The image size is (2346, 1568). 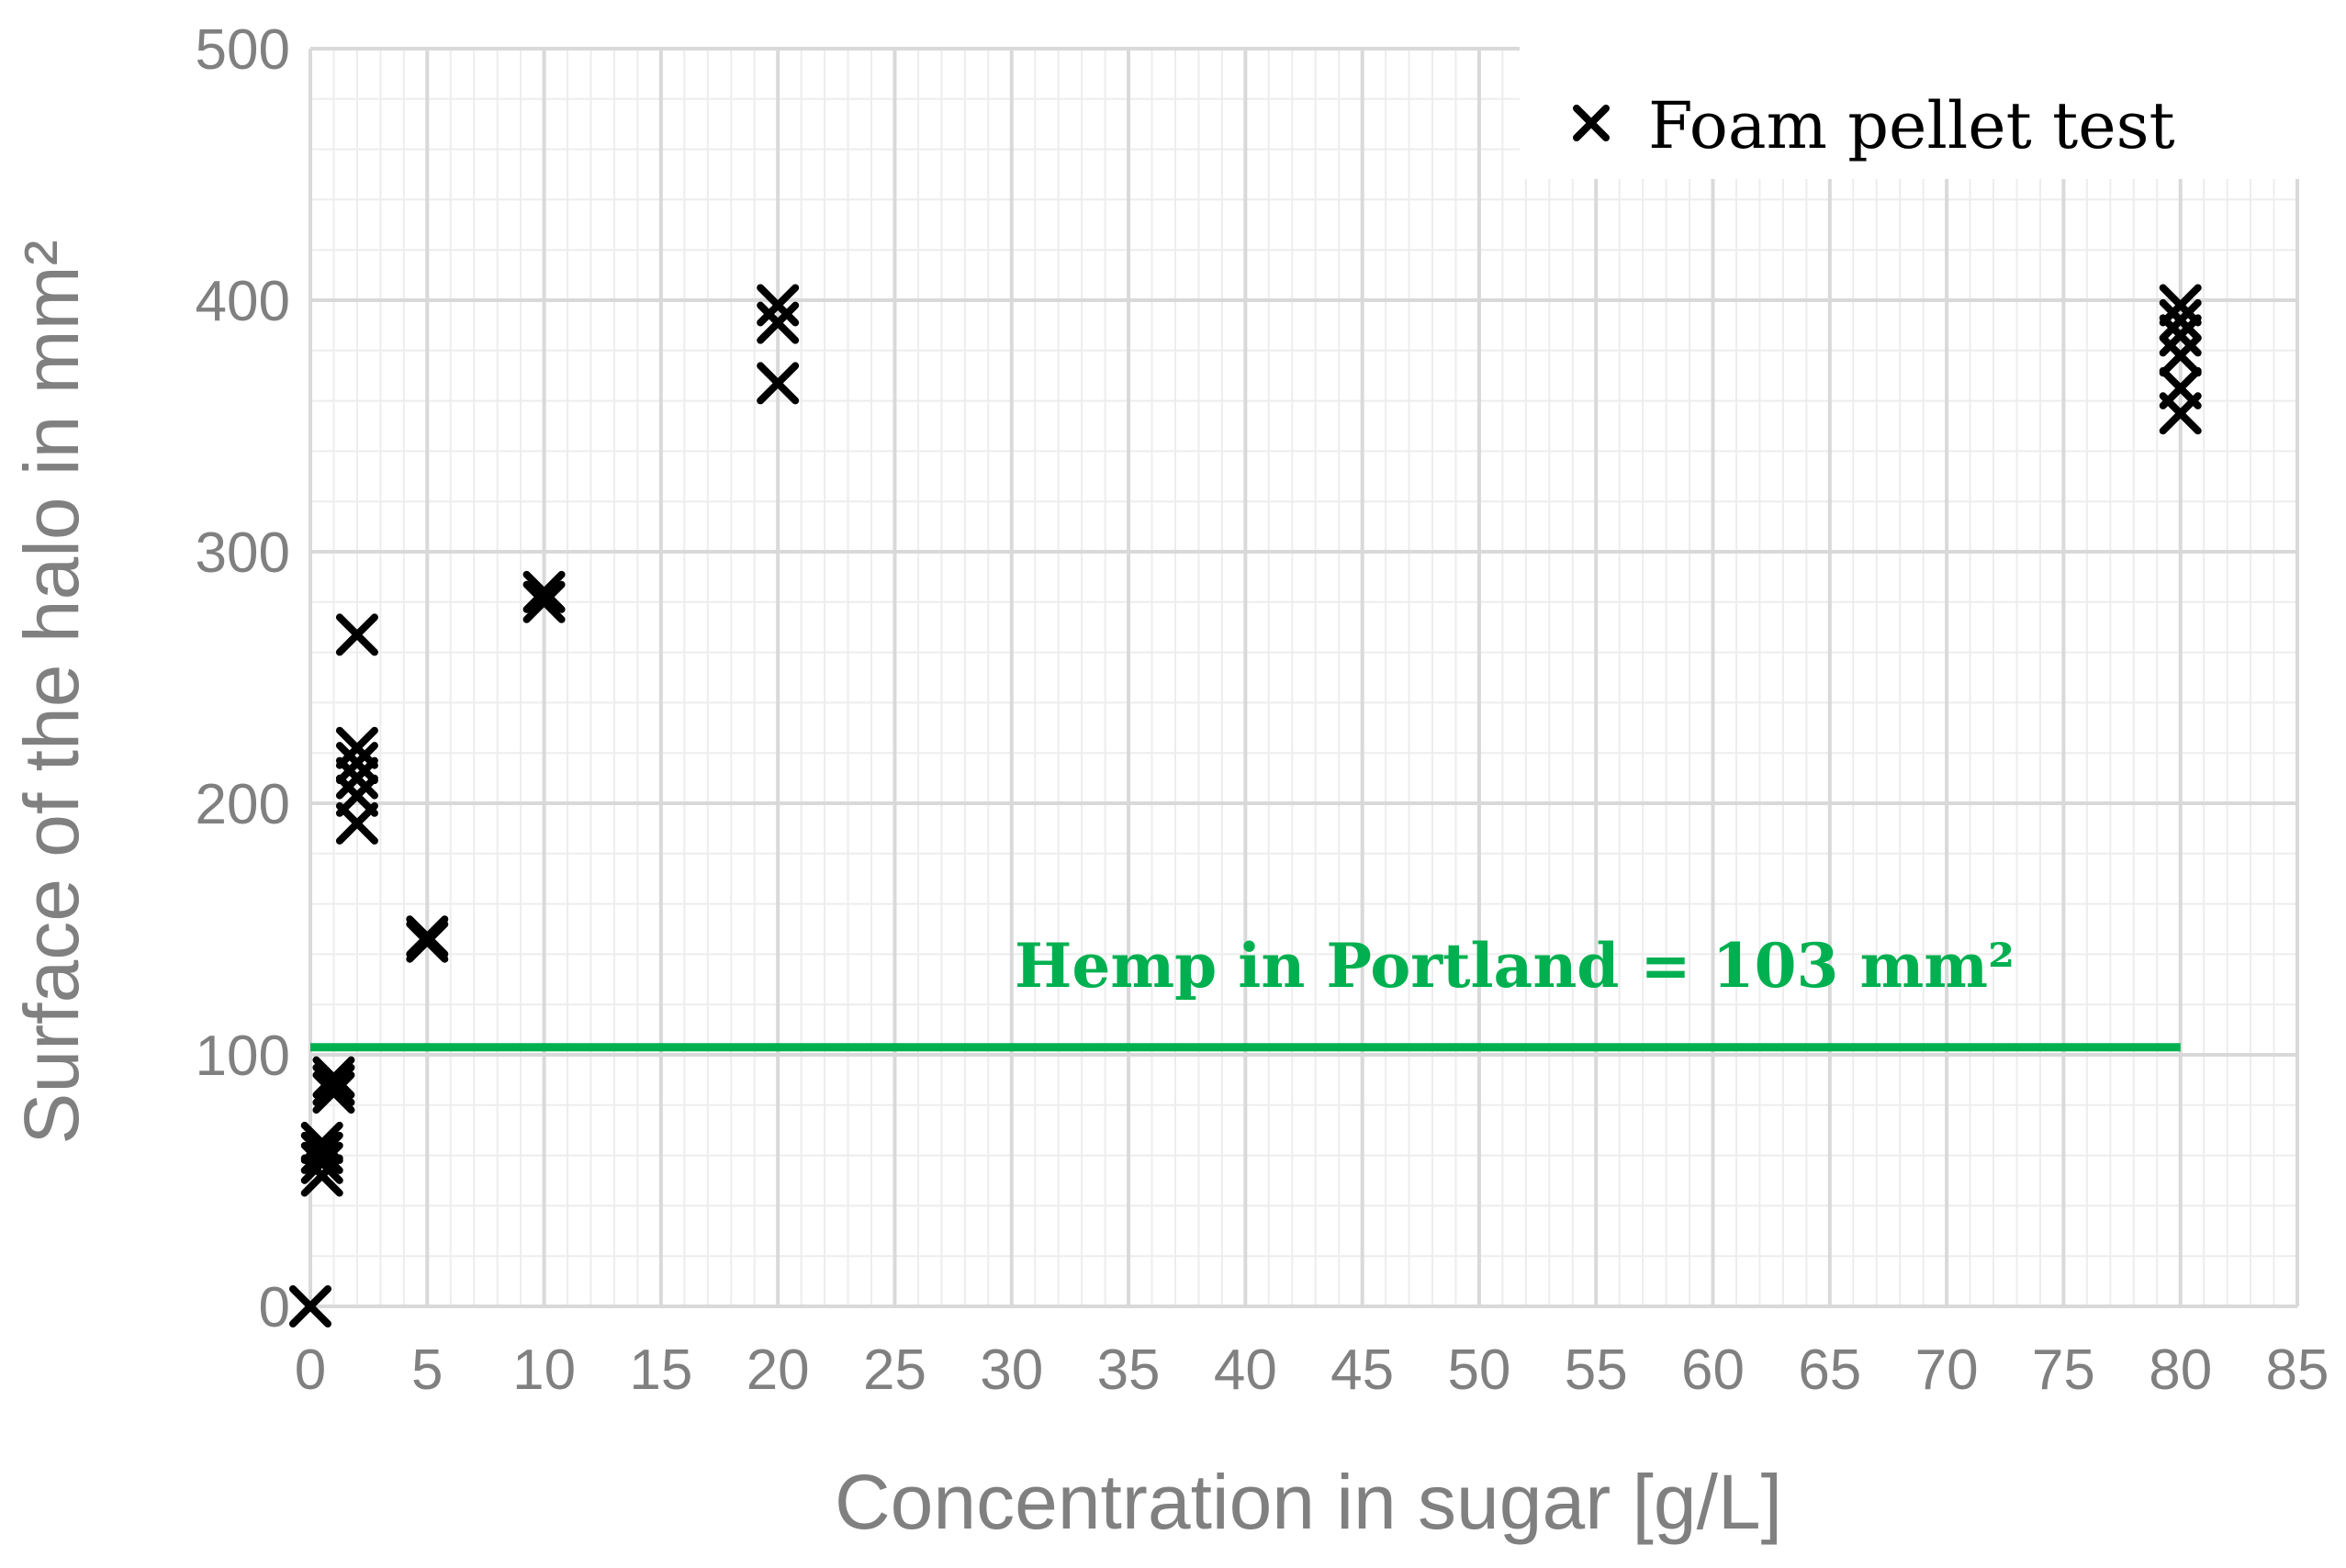 What do you see at coordinates (274, 1307) in the screenshot?
I see `y-tick-label: 0` at bounding box center [274, 1307].